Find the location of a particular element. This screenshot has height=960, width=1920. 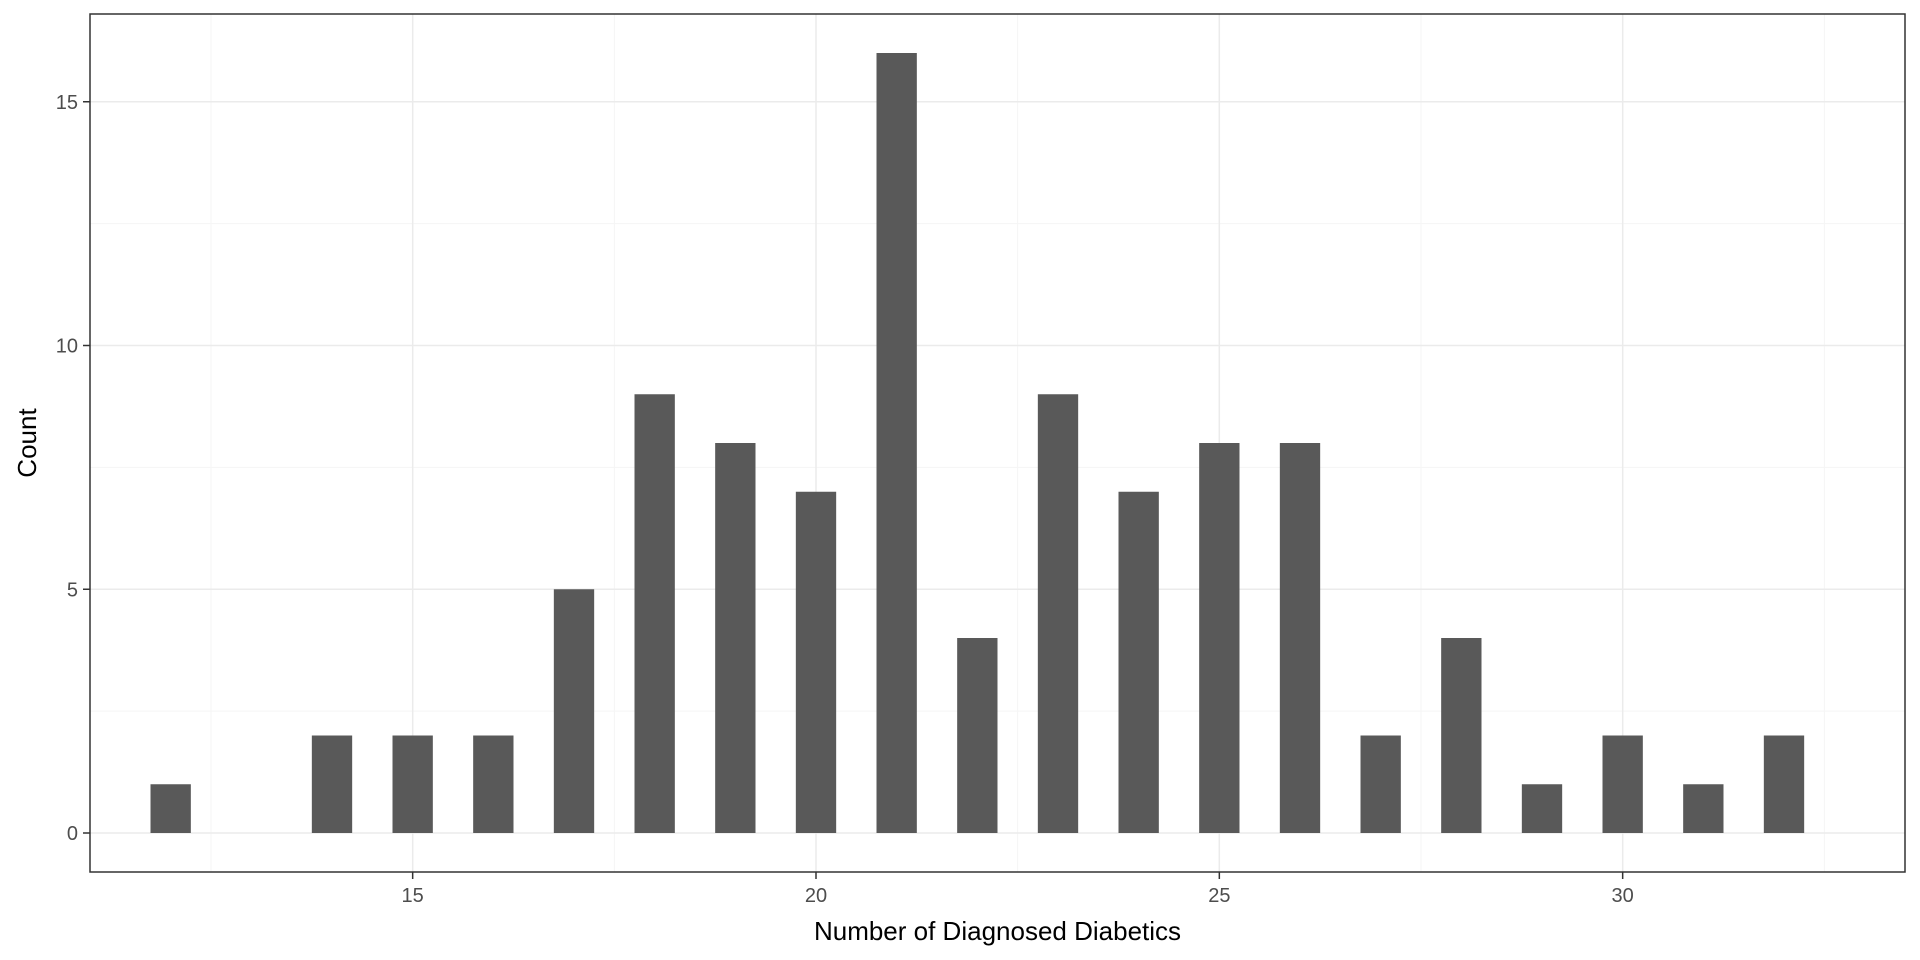

x-axis-title: Number of Diagnosed Diabetics is located at coordinates (997, 931).